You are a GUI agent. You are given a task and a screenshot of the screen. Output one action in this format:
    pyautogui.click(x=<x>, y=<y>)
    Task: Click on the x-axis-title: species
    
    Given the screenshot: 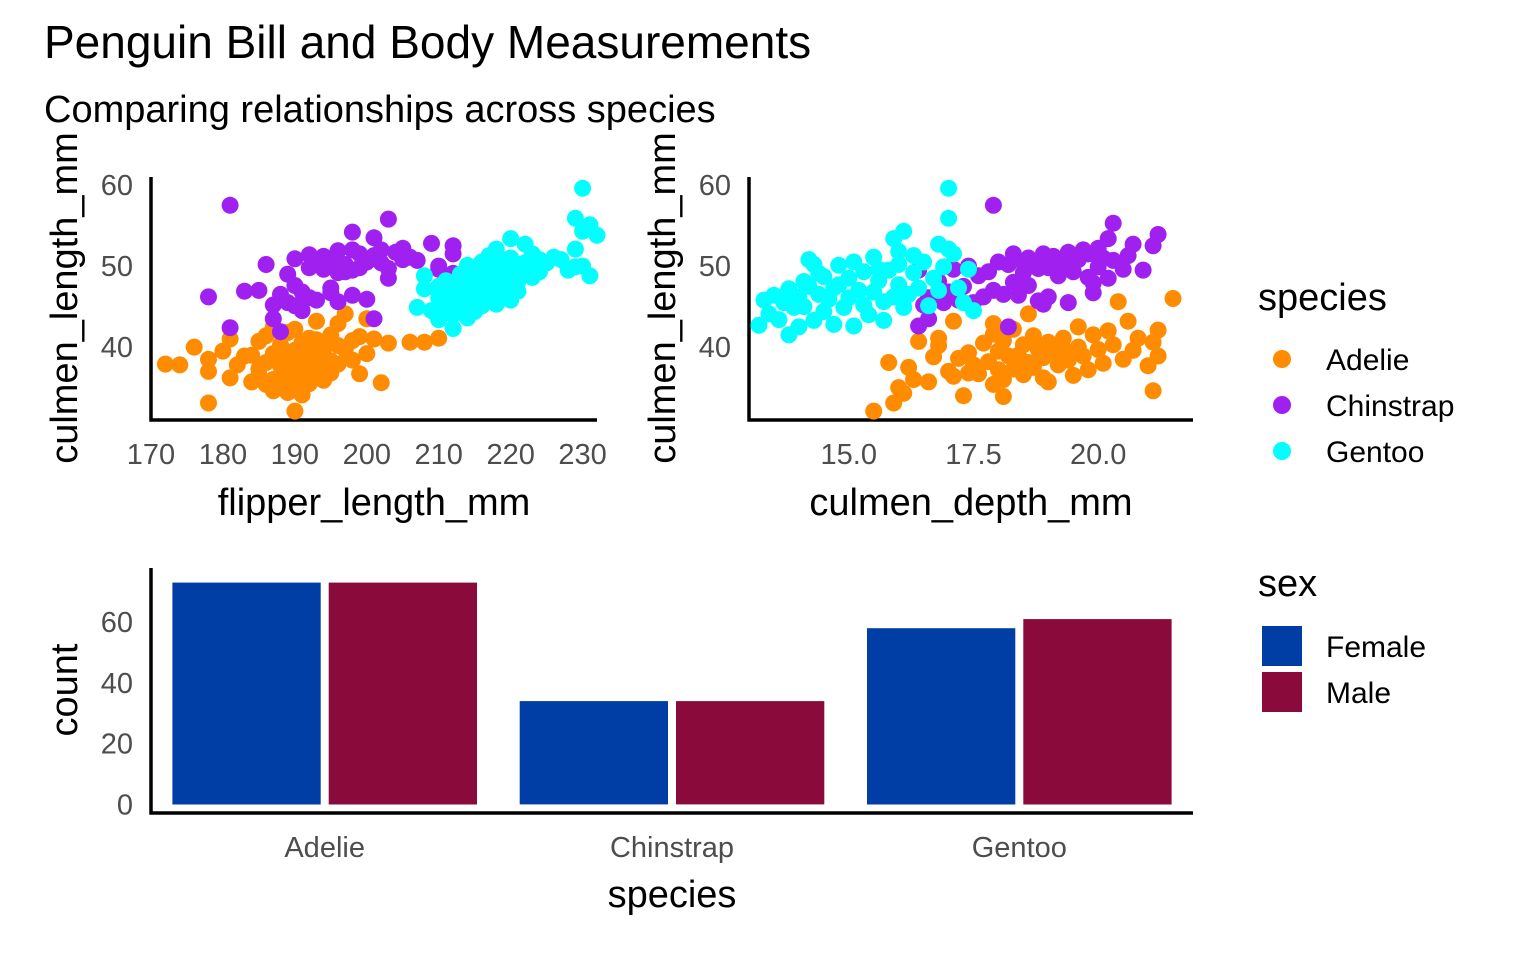 What is the action you would take?
    pyautogui.click(x=672, y=895)
    